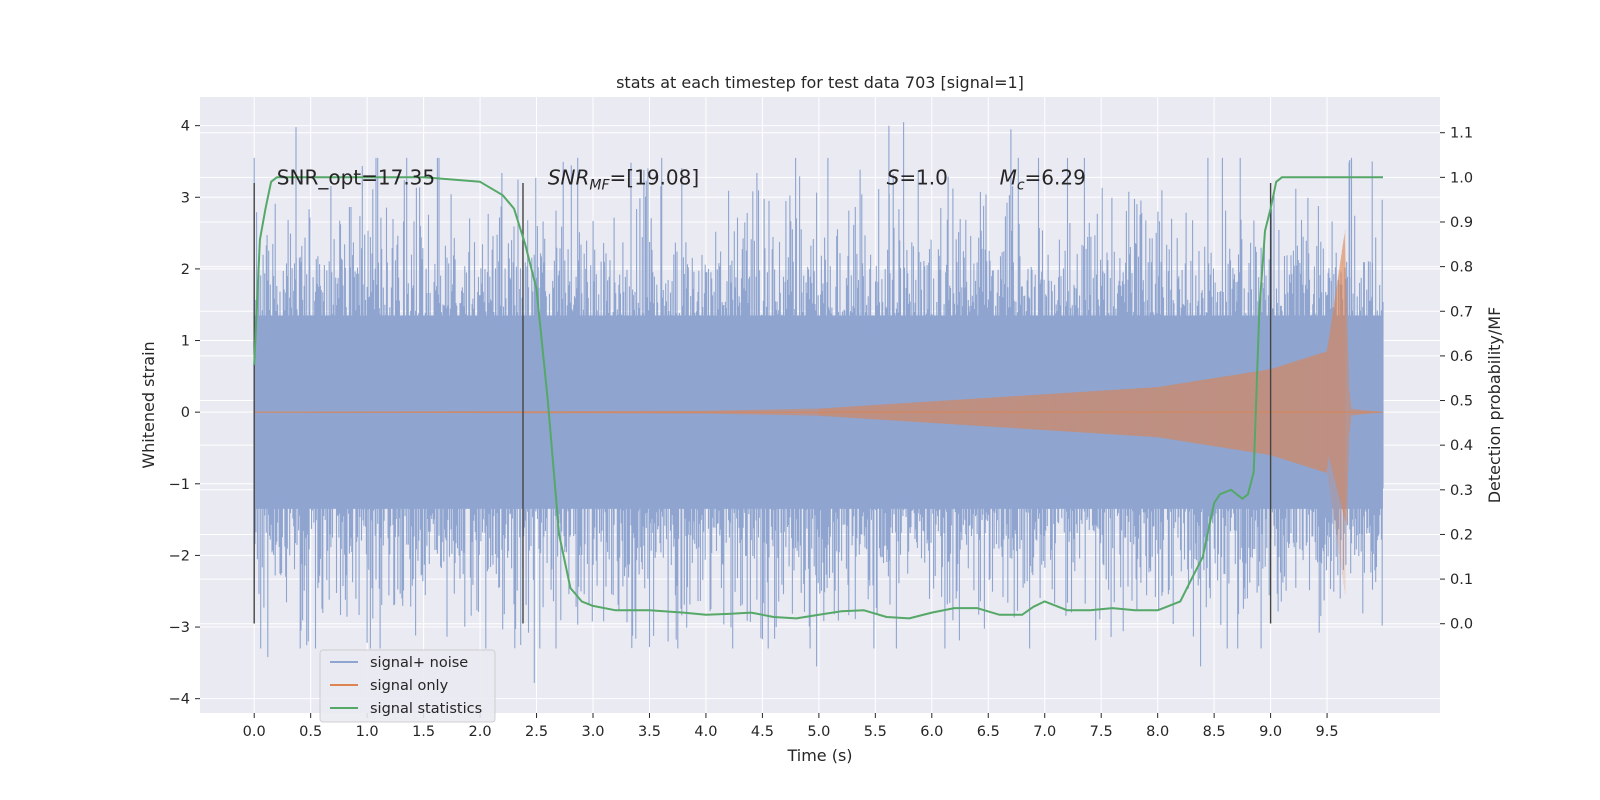 The width and height of the screenshot is (1600, 800). What do you see at coordinates (367, 732) in the screenshot?
I see `x-tick-label-2: 1.0` at bounding box center [367, 732].